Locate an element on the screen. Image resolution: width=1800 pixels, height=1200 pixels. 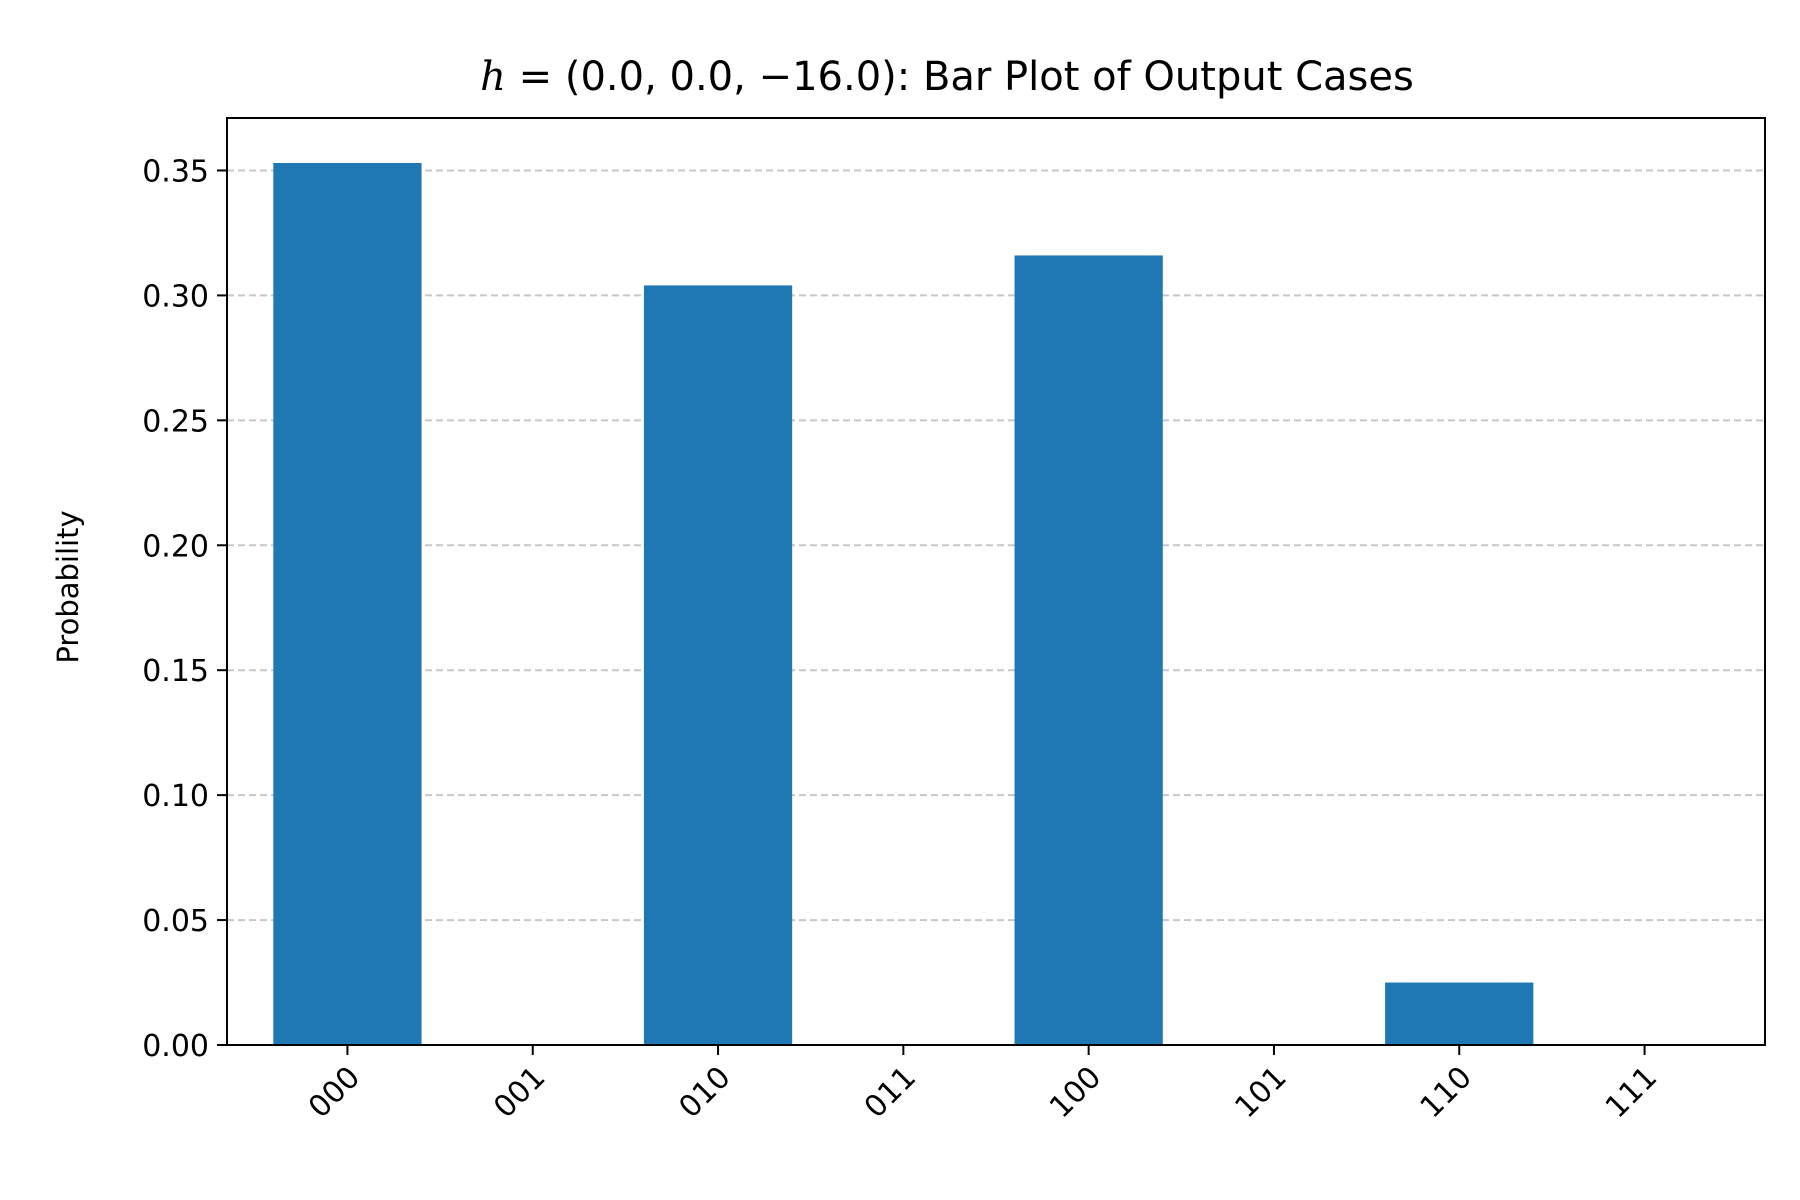
y-tick-label: 0.05 is located at coordinates (175, 921).